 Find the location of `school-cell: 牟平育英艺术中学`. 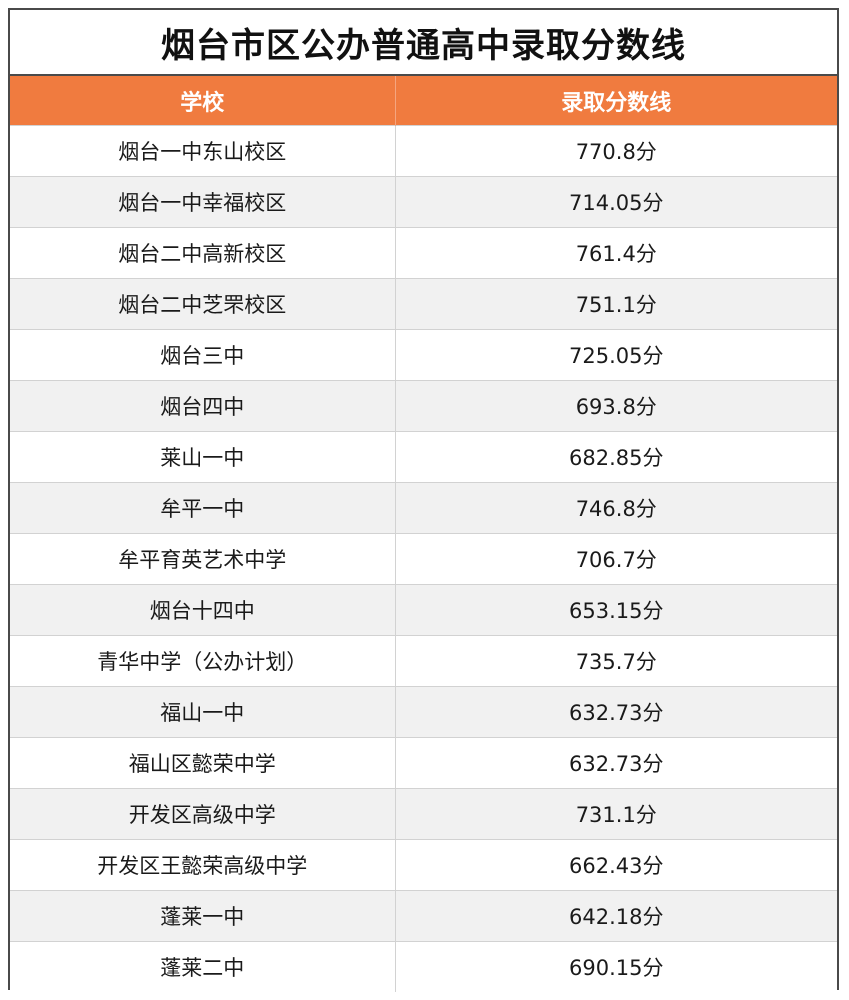

school-cell: 牟平育英艺术中学 is located at coordinates (203, 559).